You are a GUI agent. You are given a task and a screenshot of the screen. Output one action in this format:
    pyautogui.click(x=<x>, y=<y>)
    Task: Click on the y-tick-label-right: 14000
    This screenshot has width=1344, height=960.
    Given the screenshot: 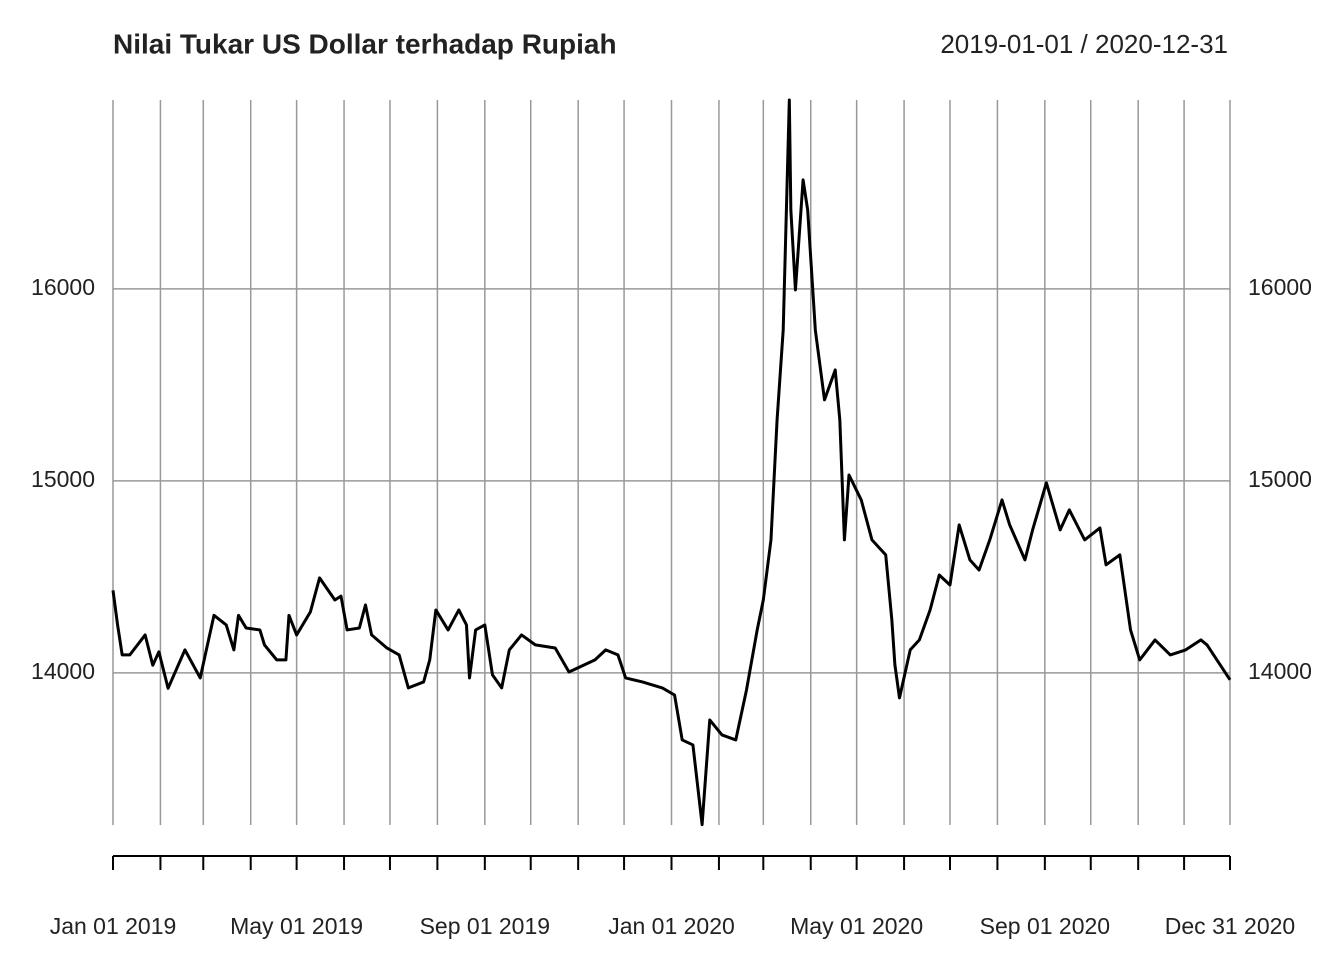 What is the action you would take?
    pyautogui.click(x=1280, y=671)
    